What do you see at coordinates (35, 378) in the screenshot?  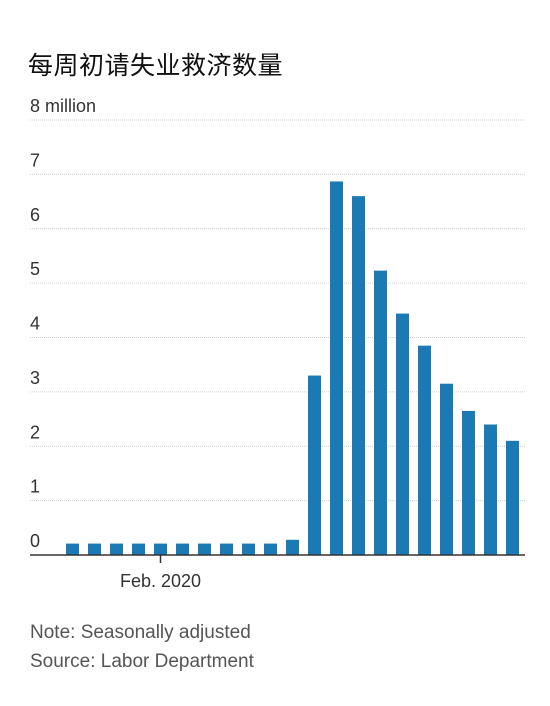 I see `y-tick-label: 3` at bounding box center [35, 378].